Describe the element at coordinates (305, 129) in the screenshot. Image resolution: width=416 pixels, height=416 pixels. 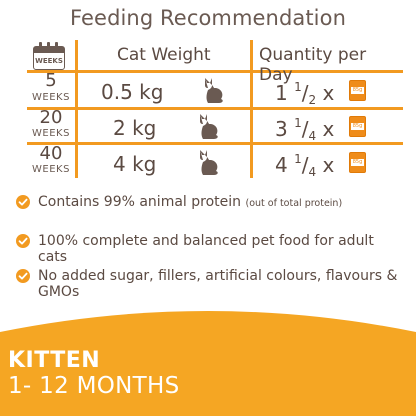
I see `row-quantity: 3 1/4 x` at that location.